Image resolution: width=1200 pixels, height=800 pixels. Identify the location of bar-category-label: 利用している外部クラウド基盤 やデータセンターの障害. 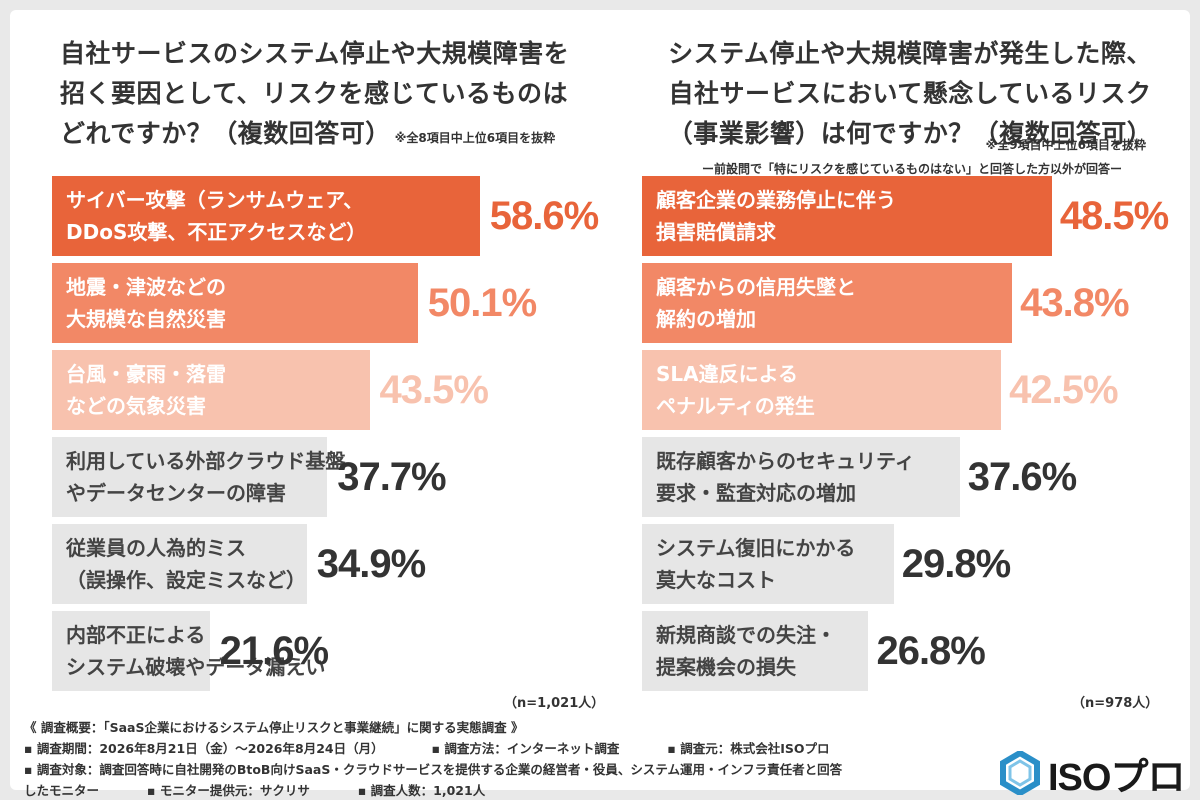
(205, 477).